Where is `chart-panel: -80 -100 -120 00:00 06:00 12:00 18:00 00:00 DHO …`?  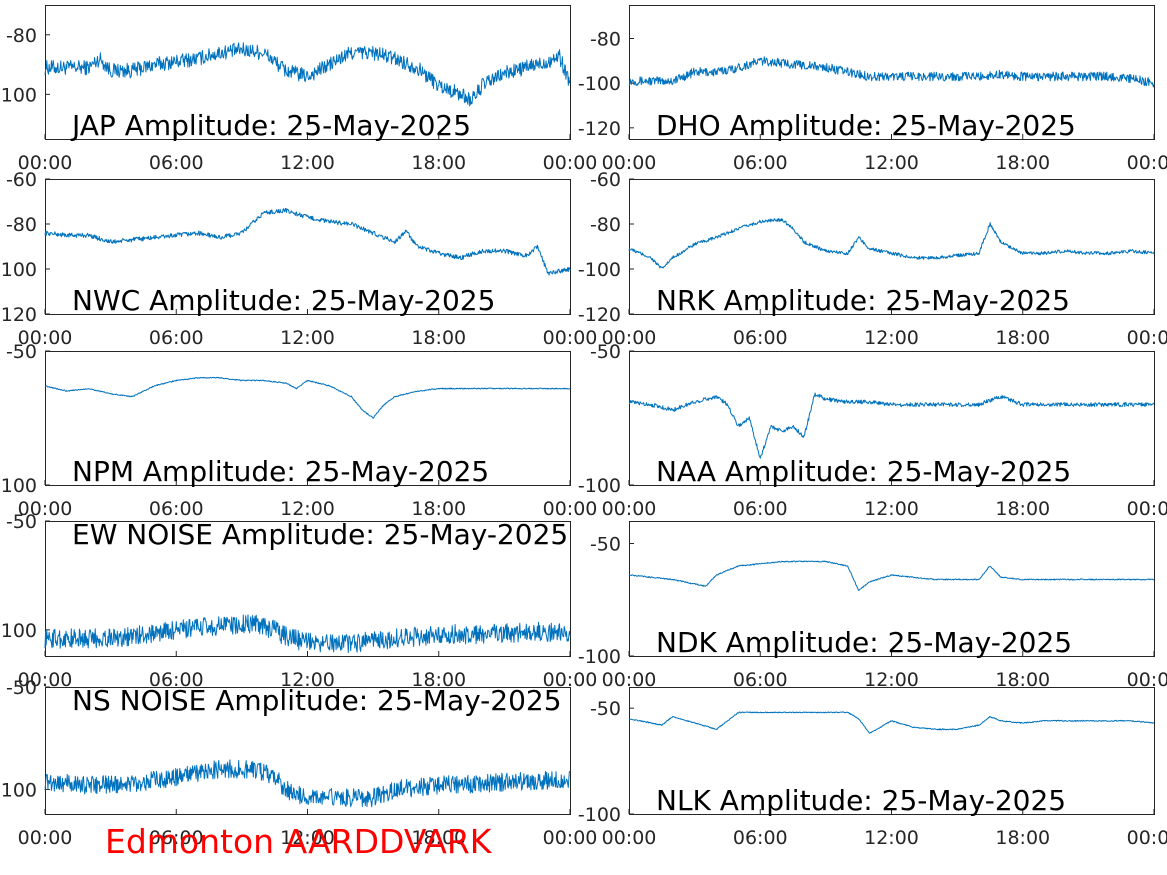
chart-panel: -80 -100 -120 00:00 06:00 12:00 18:00 00:00 DHO … is located at coordinates (872, 89).